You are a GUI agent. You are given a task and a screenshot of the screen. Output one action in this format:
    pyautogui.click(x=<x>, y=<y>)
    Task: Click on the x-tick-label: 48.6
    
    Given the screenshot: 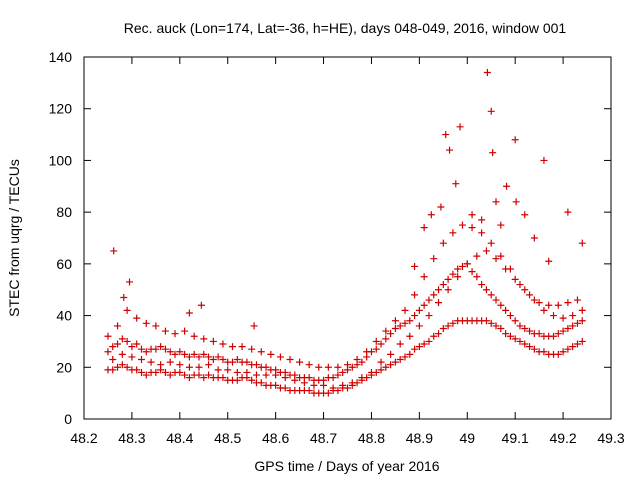 What is the action you would take?
    pyautogui.click(x=275, y=438)
    